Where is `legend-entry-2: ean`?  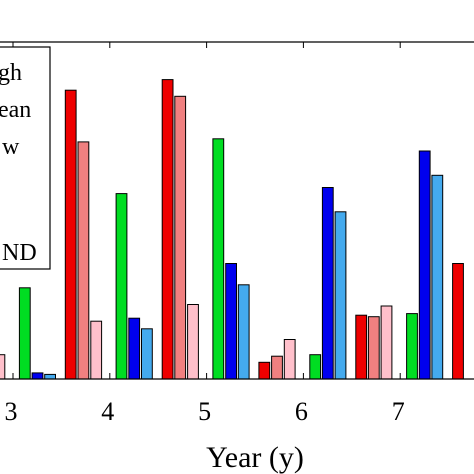
legend-entry-2: ean is located at coordinates (15, 110).